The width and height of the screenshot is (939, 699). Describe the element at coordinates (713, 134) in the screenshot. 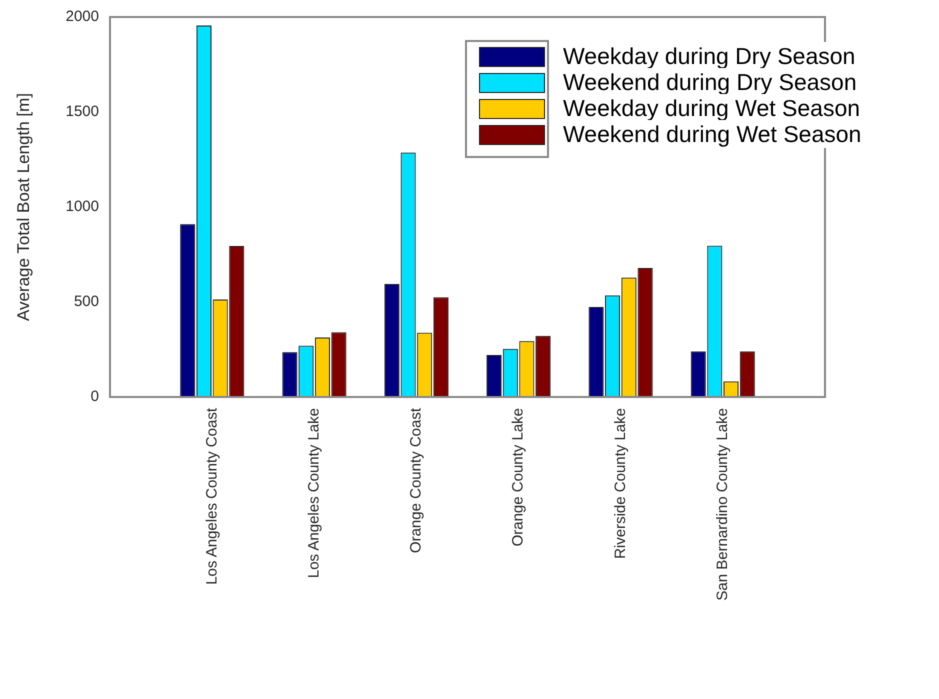

I see `legend-label: Weekend during Wet Season` at that location.